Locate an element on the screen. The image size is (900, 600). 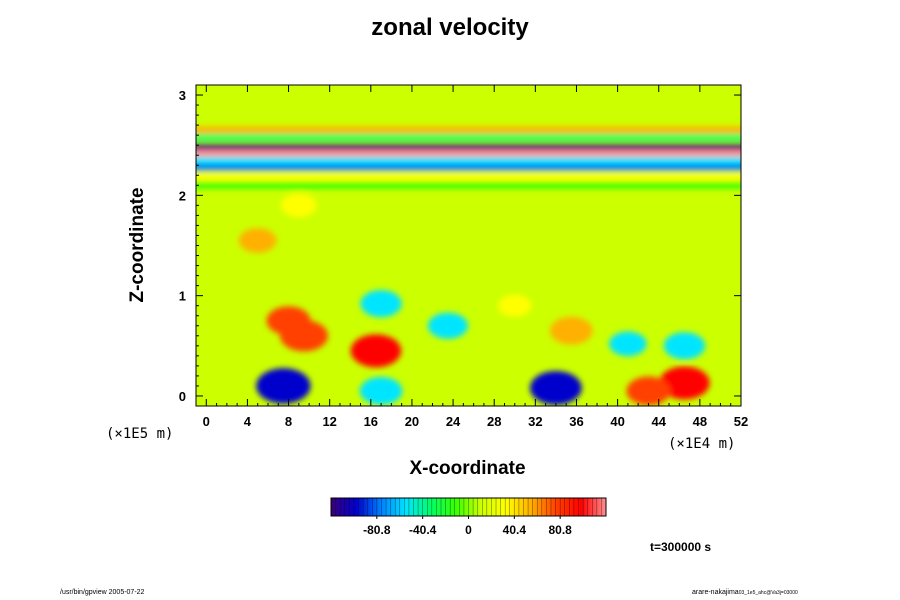
x-tick-label-7: 28 is located at coordinates (494, 421).